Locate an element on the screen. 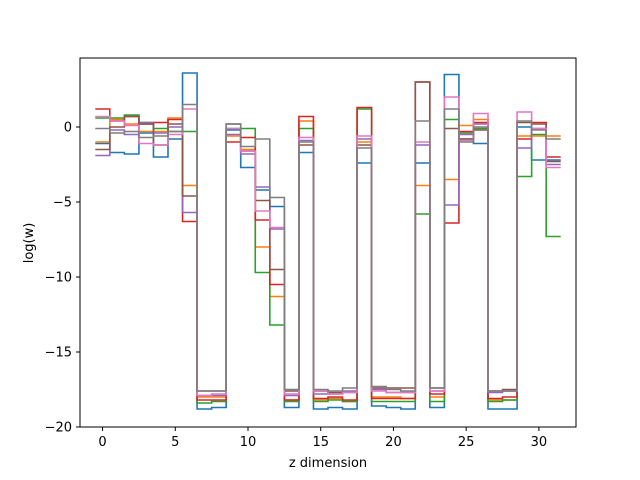 The image size is (640, 480). y-tick-label: −15 is located at coordinates (58, 353).